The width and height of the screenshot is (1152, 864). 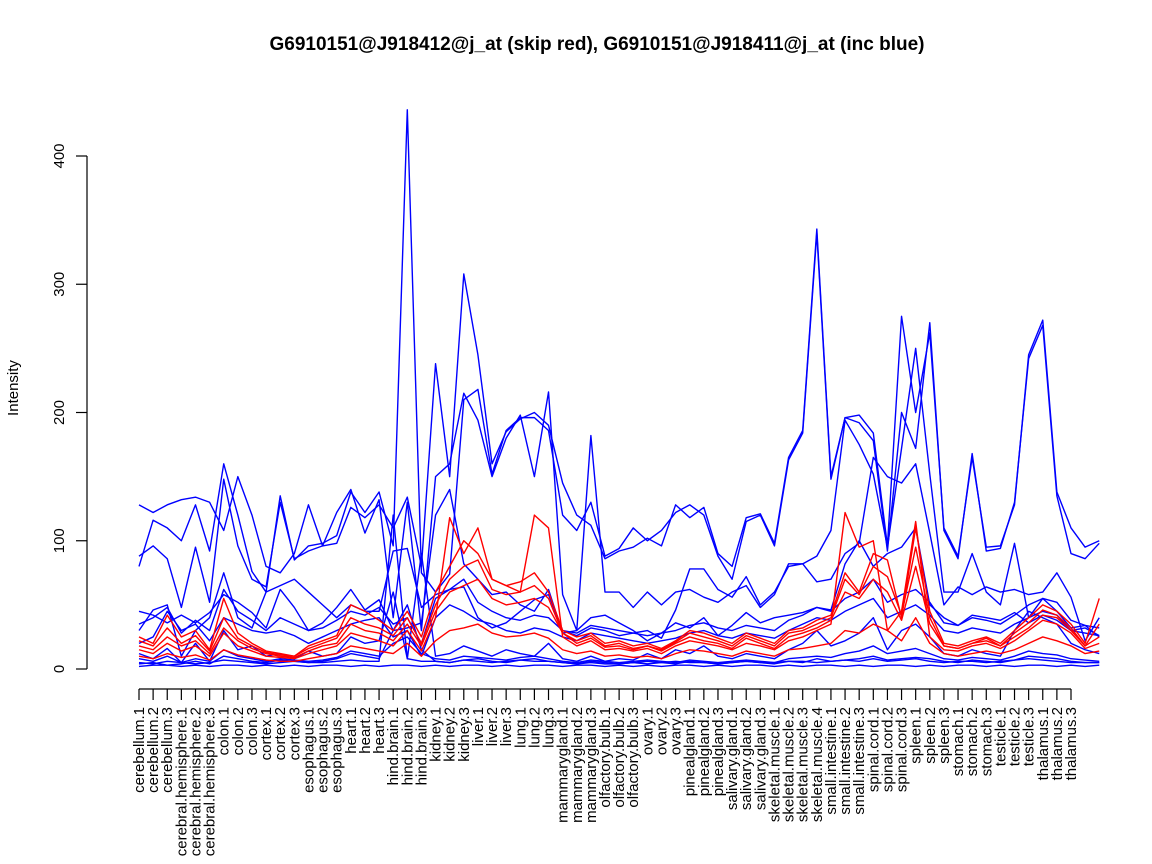 I want to click on y-axis-label: Intensity, so click(x=13, y=388).